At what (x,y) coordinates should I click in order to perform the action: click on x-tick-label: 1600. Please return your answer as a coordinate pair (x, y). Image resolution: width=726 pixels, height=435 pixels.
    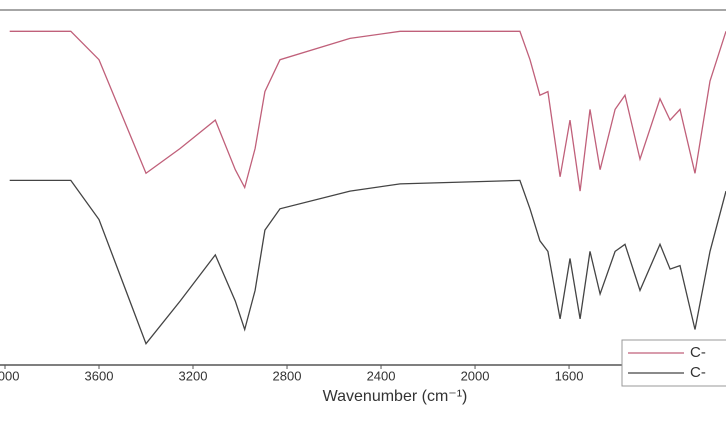
    Looking at the image, I should click on (569, 375).